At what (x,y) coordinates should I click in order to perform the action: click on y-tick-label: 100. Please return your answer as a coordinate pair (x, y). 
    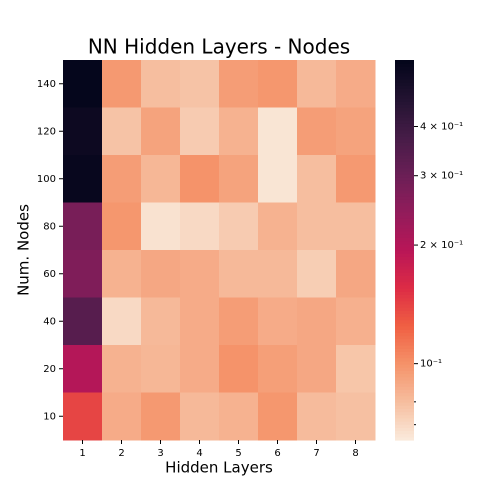
    Looking at the image, I should click on (46, 179).